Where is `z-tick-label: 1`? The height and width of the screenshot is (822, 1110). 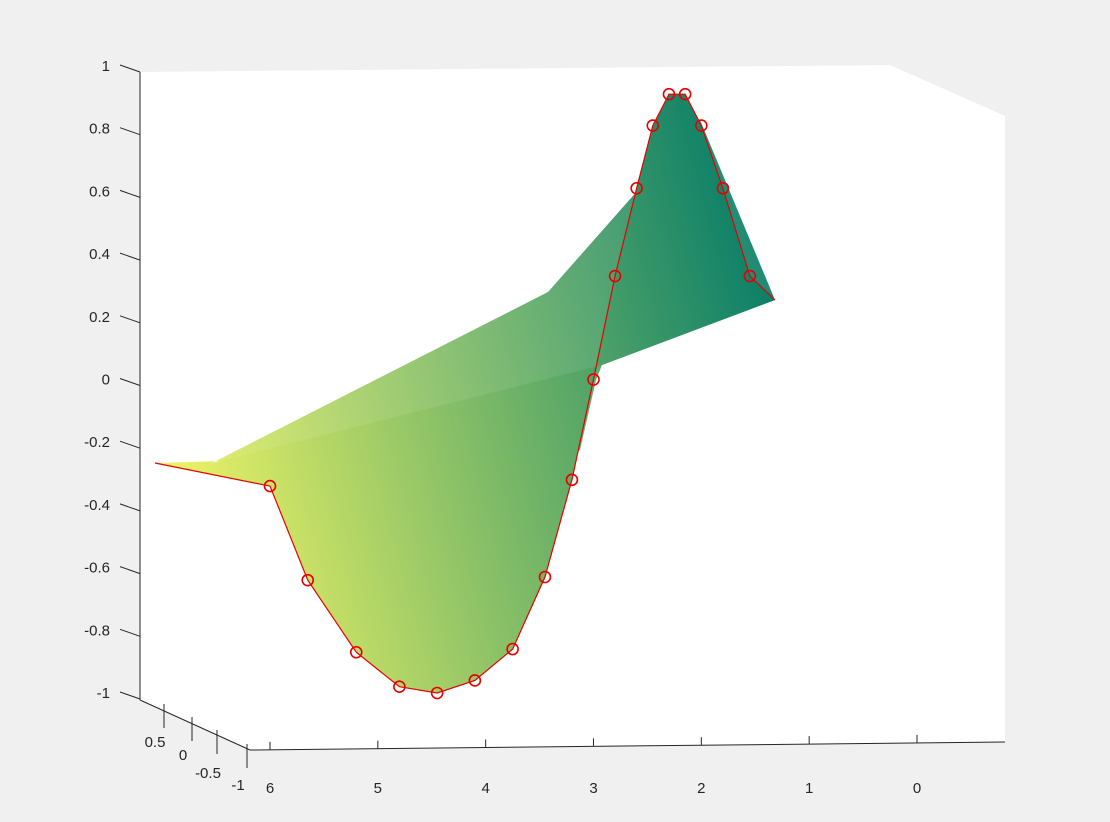 z-tick-label: 1 is located at coordinates (106, 66).